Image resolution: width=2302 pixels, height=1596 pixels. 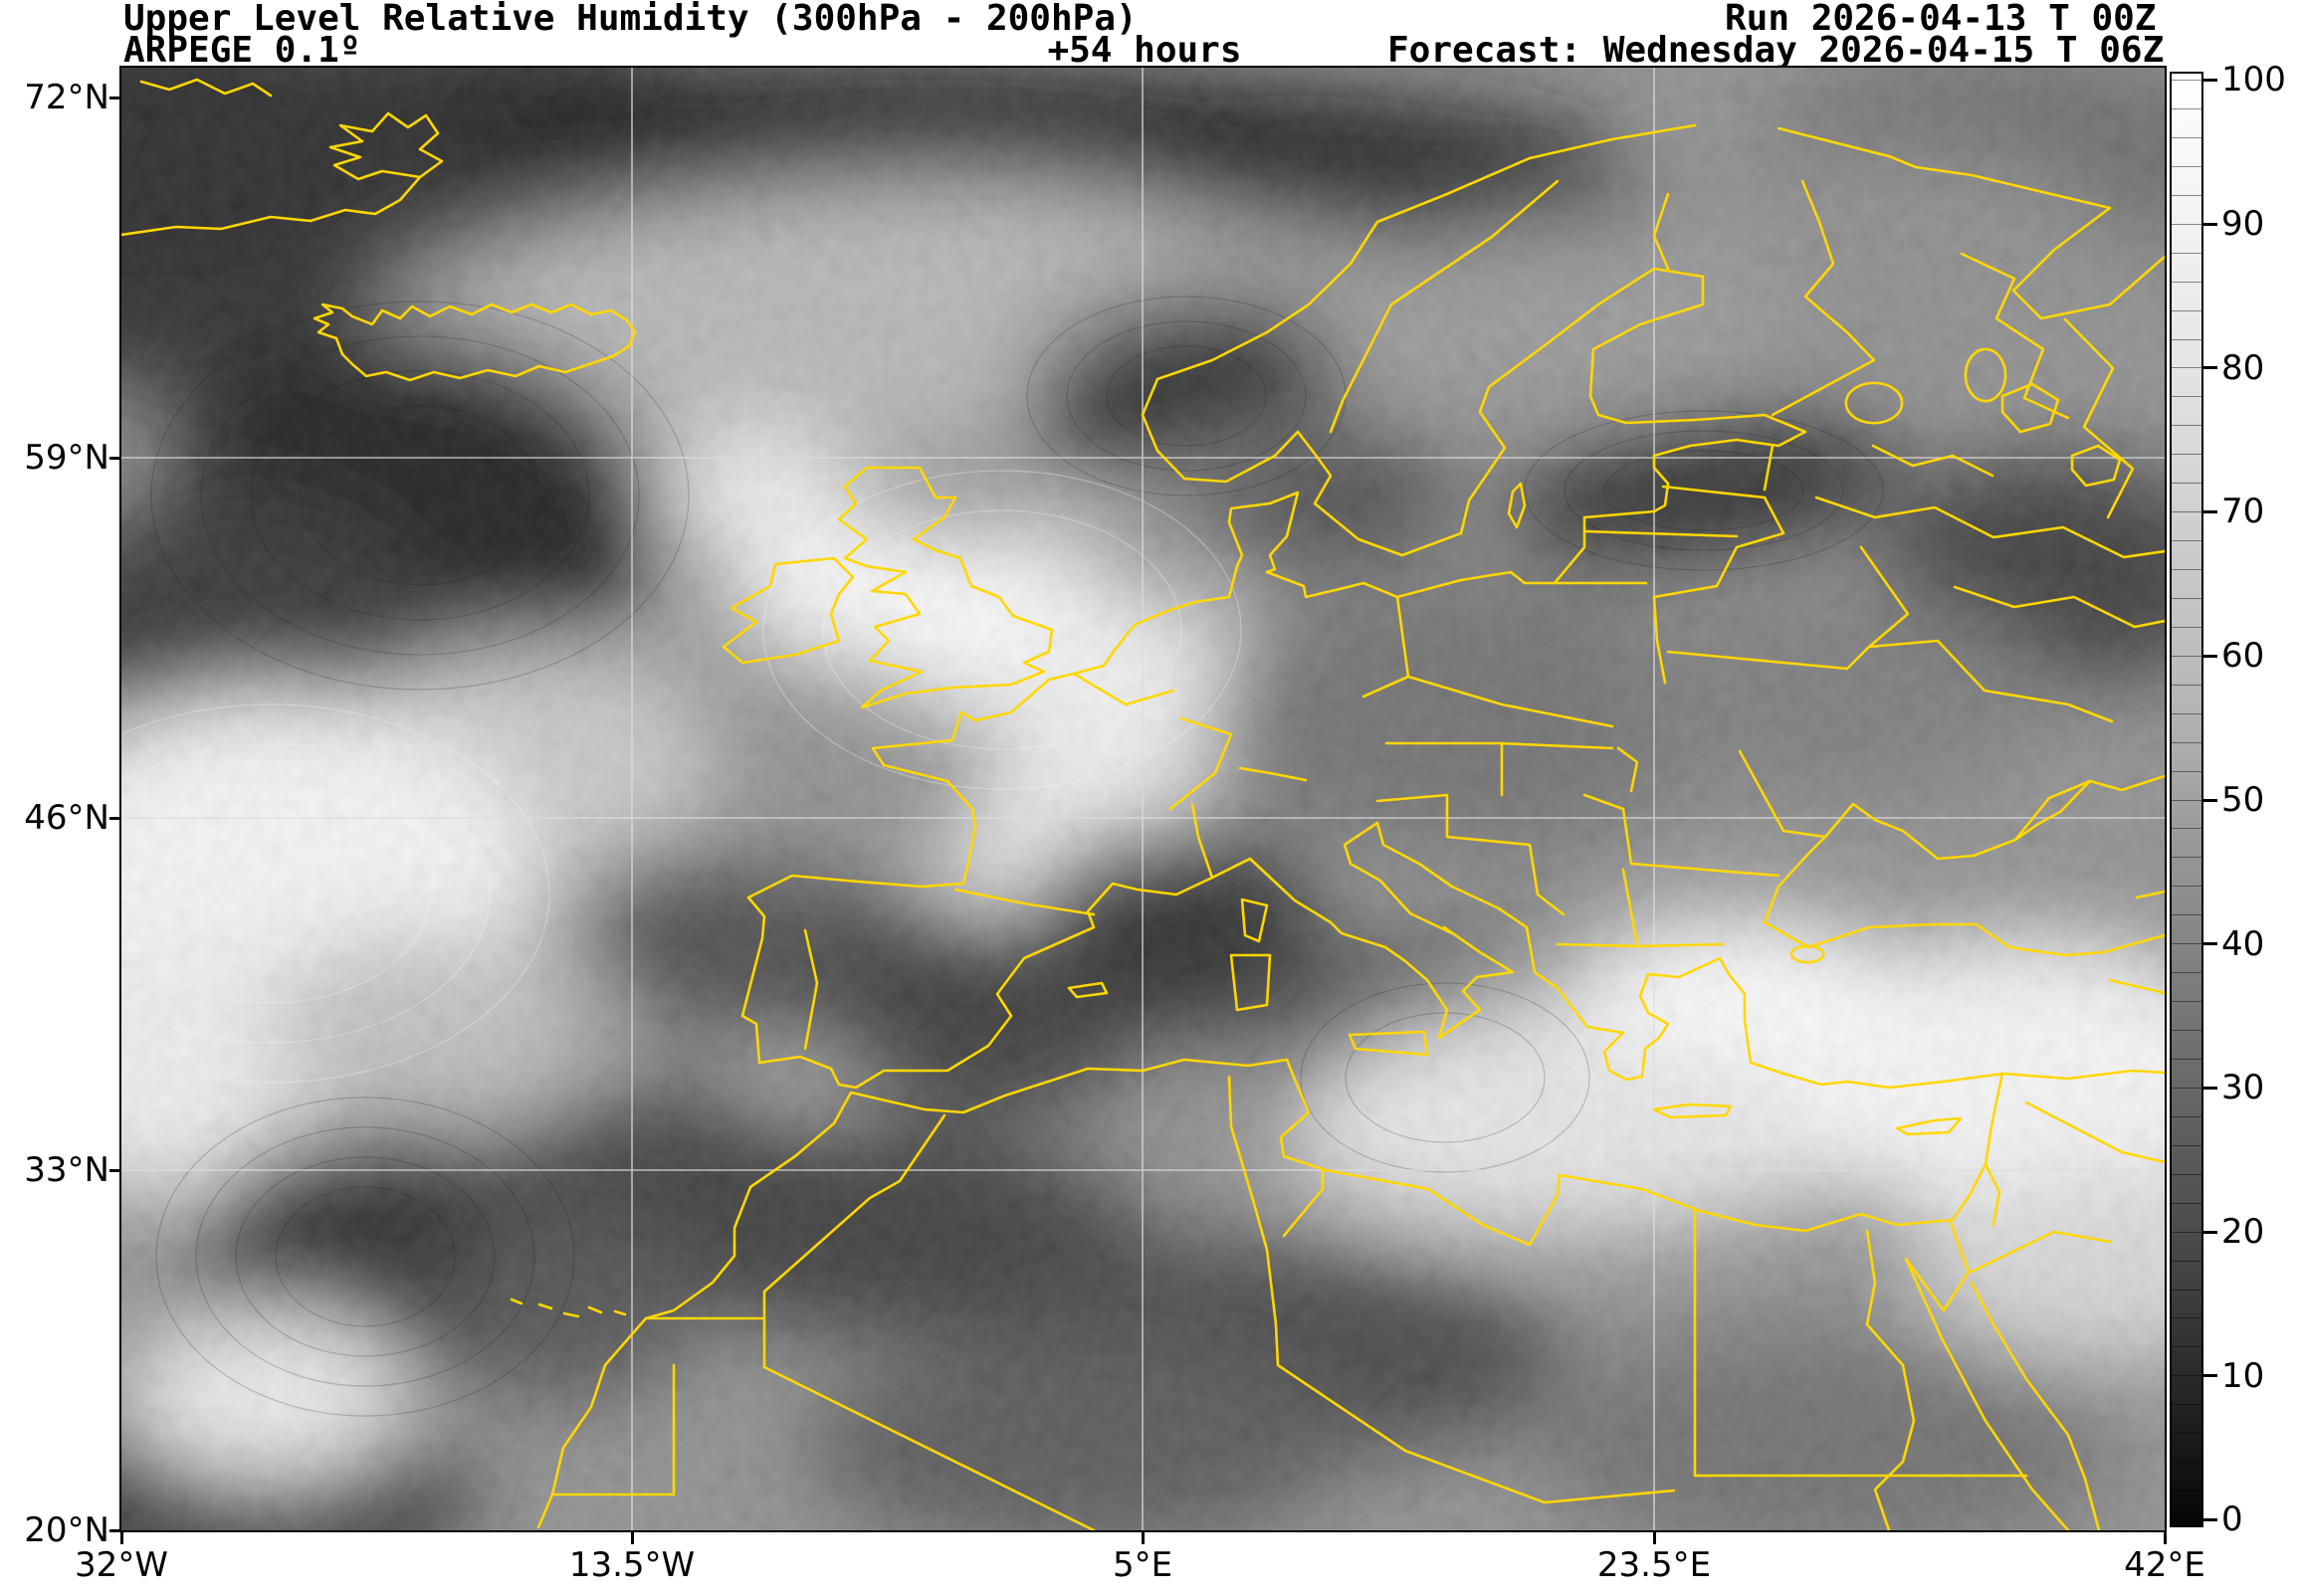 I want to click on colorbar-label-30: 30, so click(x=2243, y=1087).